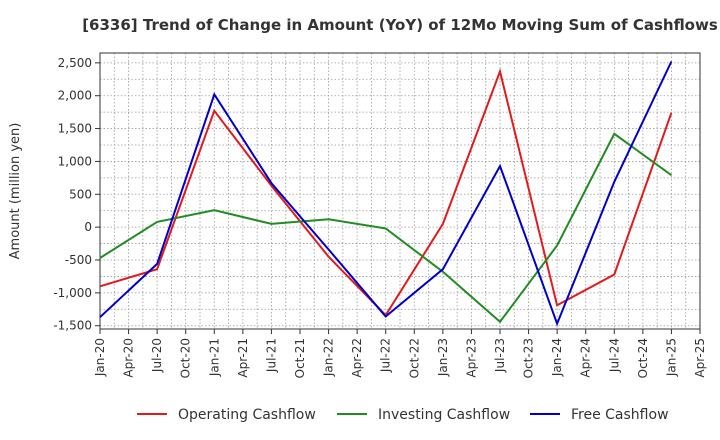 Image resolution: width=720 pixels, height=440 pixels. Describe the element at coordinates (357, 358) in the screenshot. I see `x-tick-label: Apr-22` at that location.